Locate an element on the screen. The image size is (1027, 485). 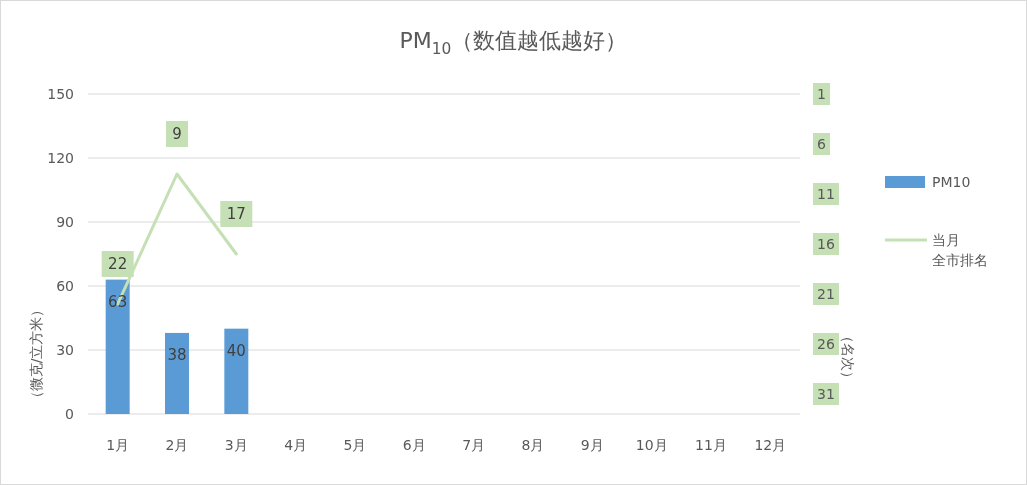
y2-tick-label: 1 is located at coordinates (821, 94).